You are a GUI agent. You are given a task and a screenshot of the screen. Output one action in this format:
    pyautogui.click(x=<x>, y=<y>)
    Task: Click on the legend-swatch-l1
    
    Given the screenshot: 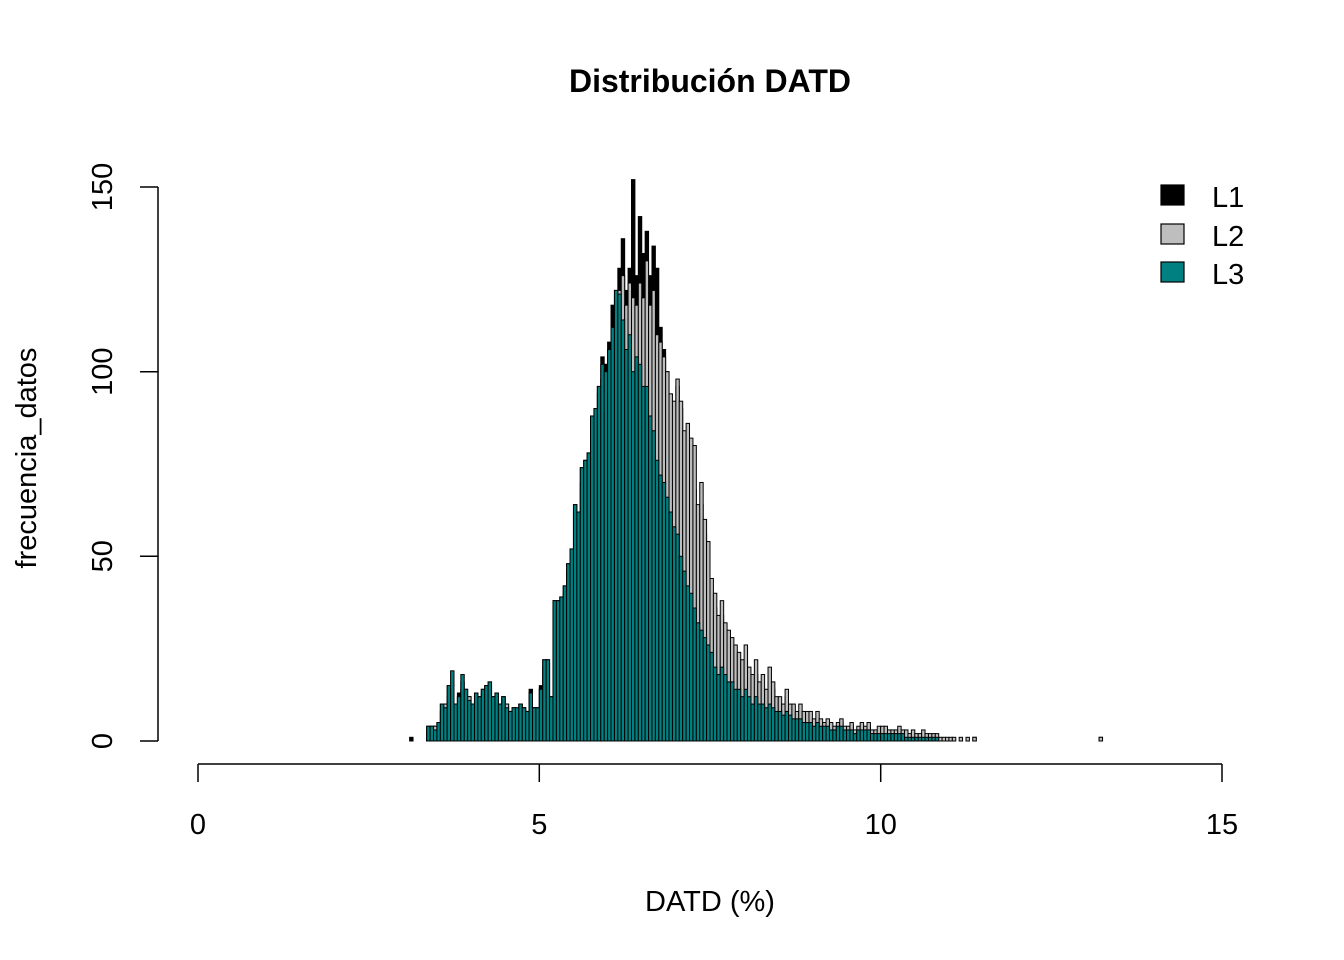 What is the action you would take?
    pyautogui.click(x=1172, y=195)
    